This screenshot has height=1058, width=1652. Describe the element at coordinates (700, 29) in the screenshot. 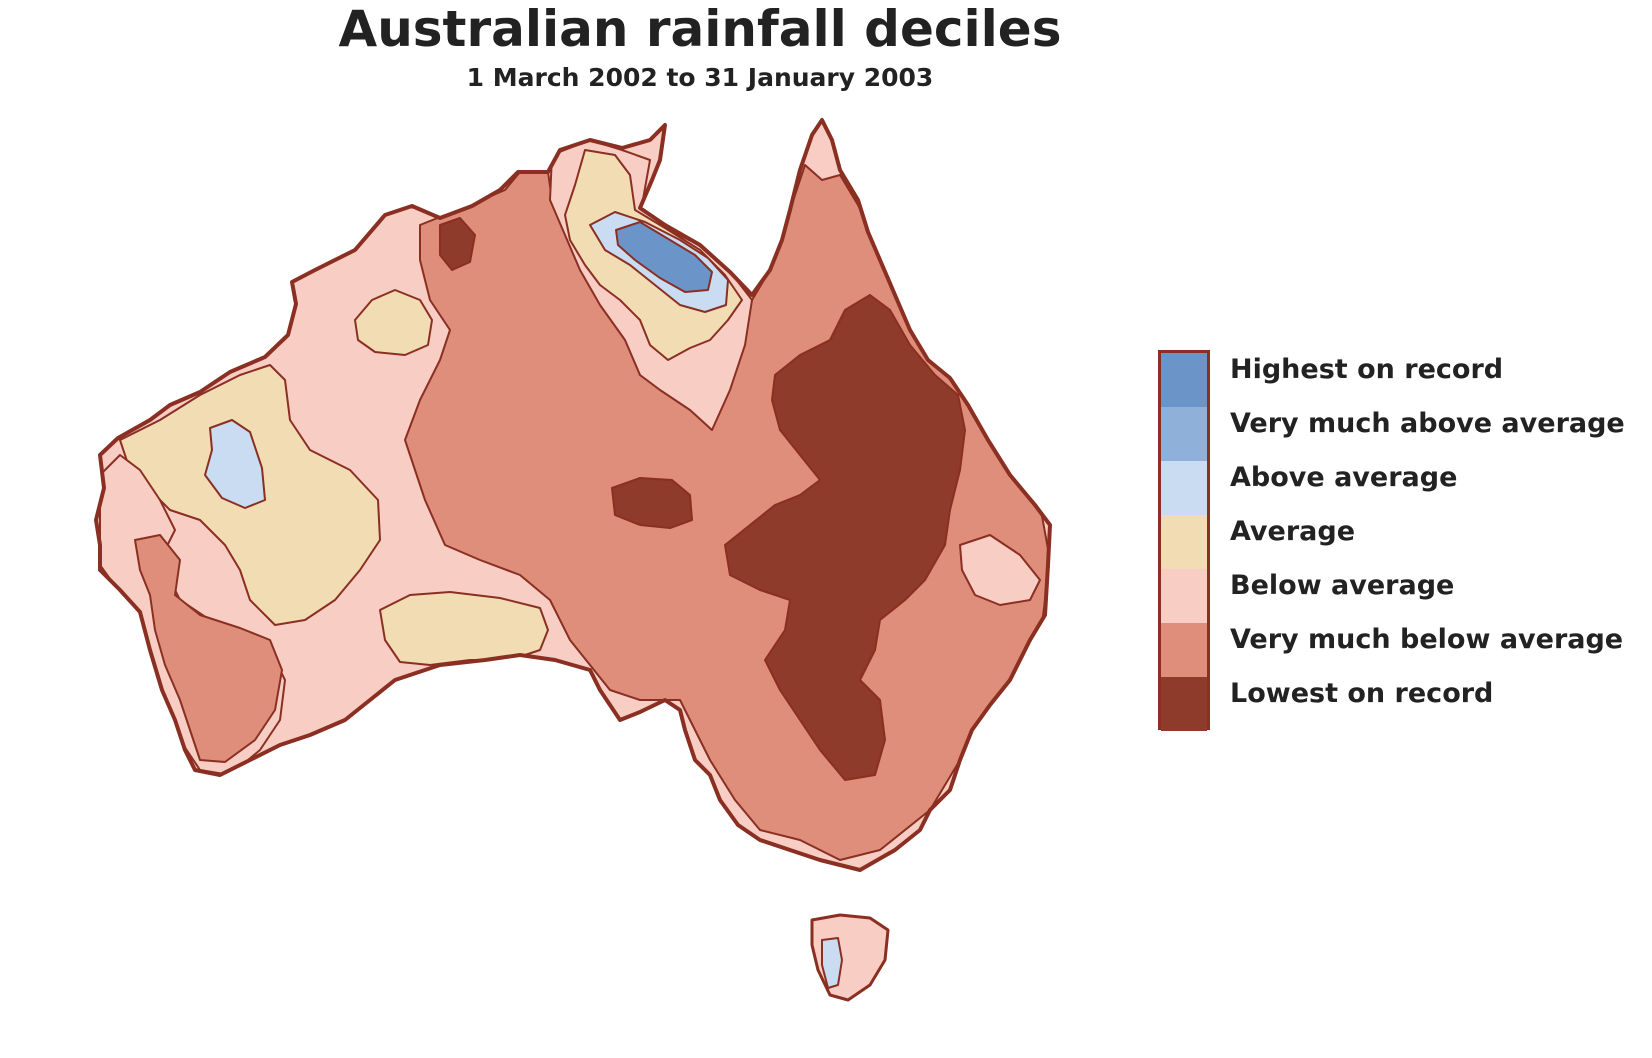

I see `map-title: Australian rainfall deciles` at that location.